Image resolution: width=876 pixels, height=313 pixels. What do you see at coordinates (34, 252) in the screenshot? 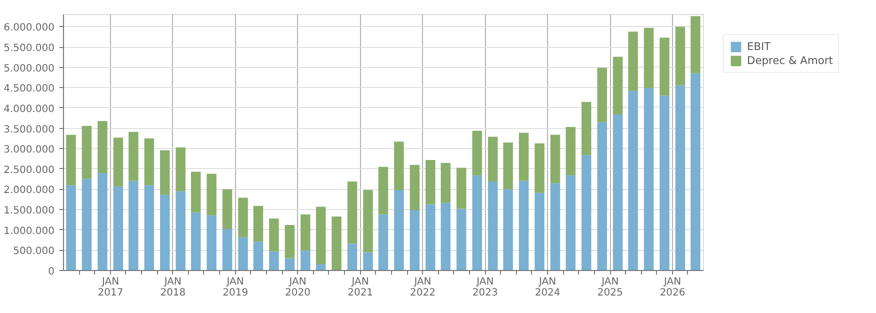
I see `y-tick-label: 500.000` at bounding box center [34, 252].